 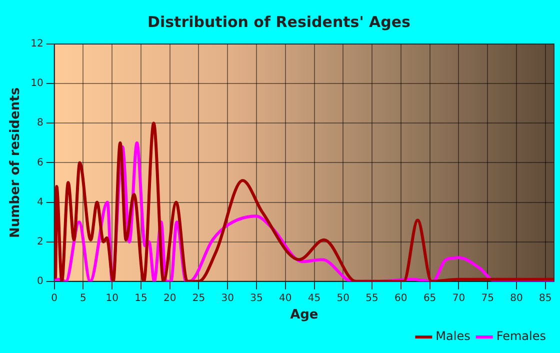 I want to click on x-tick-label: 75, so click(x=487, y=298).